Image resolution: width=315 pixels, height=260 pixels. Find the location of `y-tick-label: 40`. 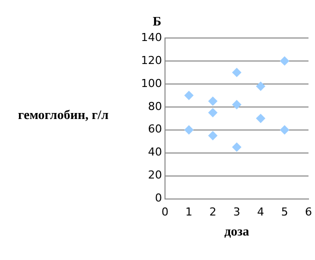

y-tick-label: 40 is located at coordinates (155, 152).